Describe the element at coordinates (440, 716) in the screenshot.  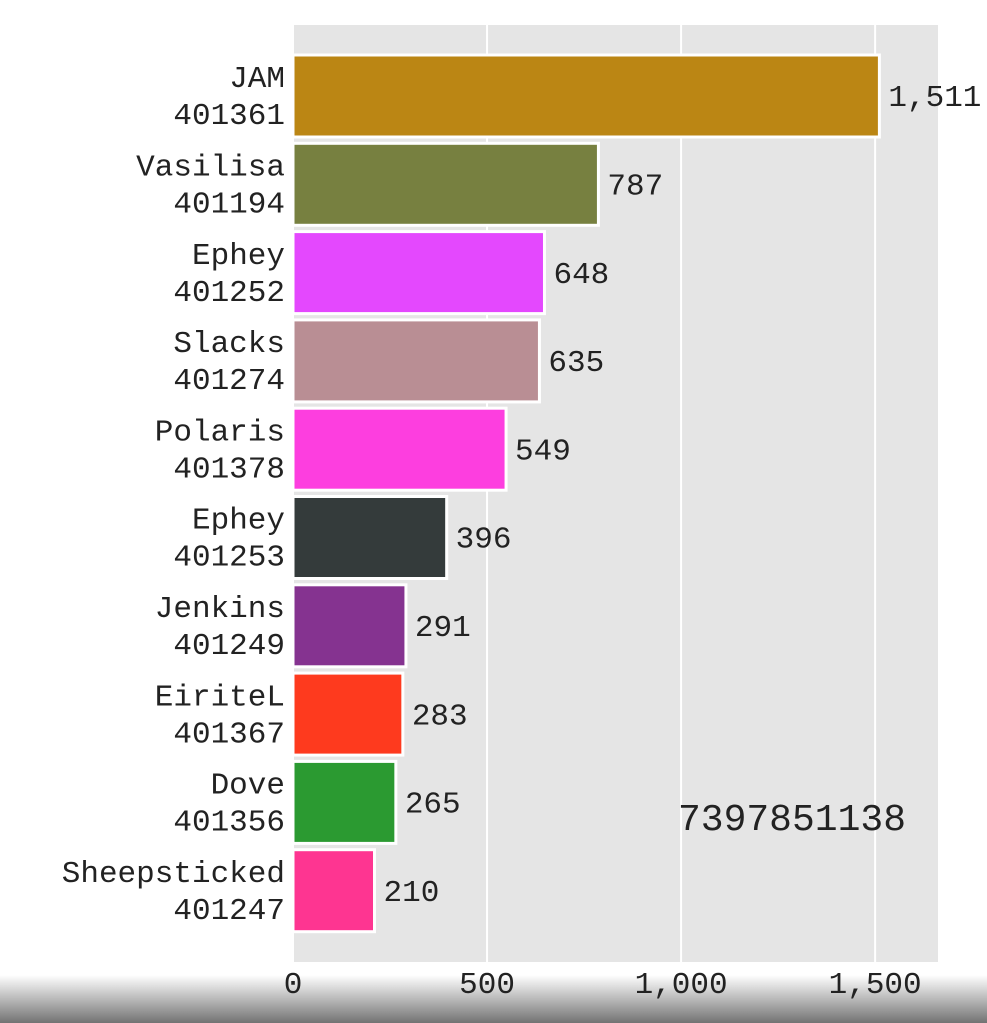
I see `value-label: 283` at that location.